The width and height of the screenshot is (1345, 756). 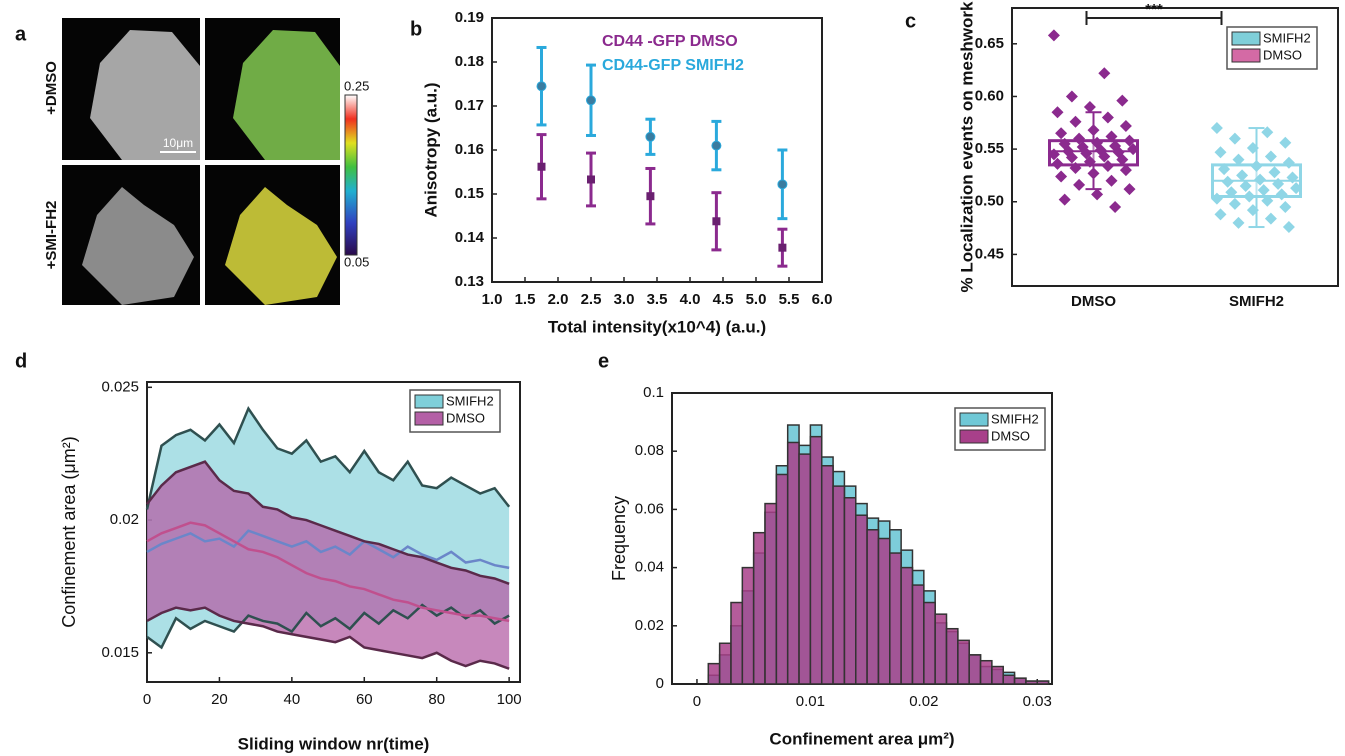 I want to click on y-tick-label: 0.18, so click(x=469, y=61).